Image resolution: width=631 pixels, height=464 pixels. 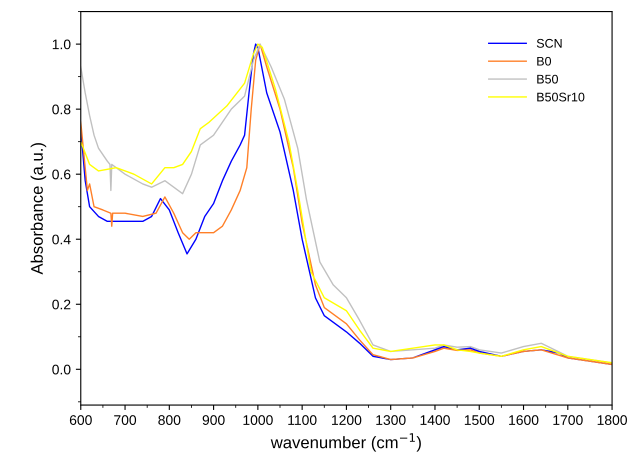 What do you see at coordinates (547, 79) in the screenshot?
I see `legend-label: B50` at bounding box center [547, 79].